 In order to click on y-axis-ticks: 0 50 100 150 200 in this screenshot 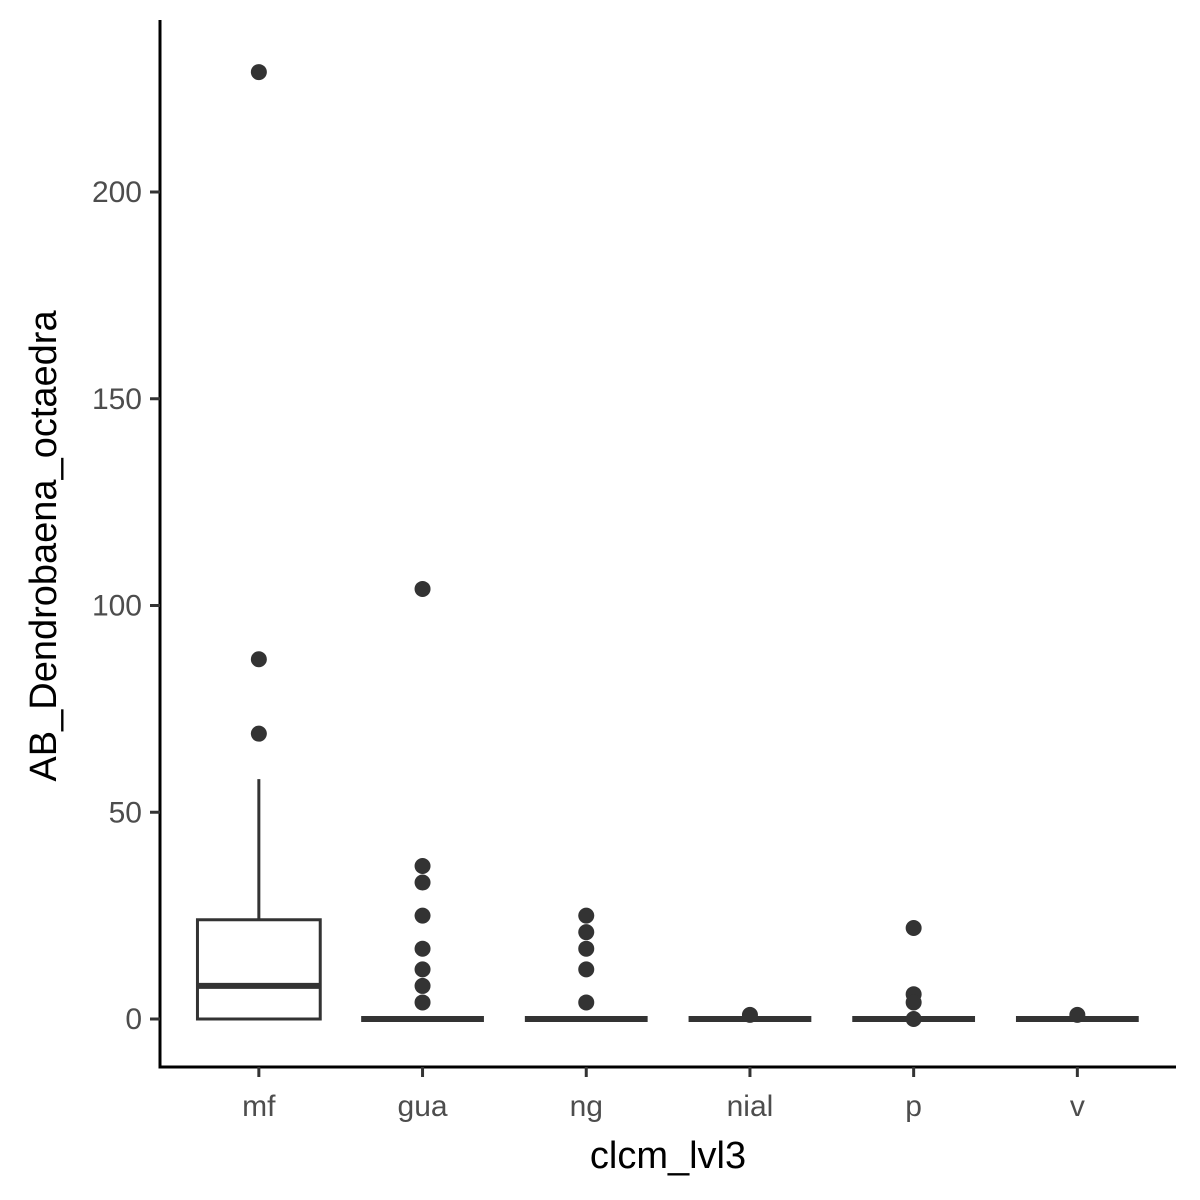, I will do `click(126, 606)`.